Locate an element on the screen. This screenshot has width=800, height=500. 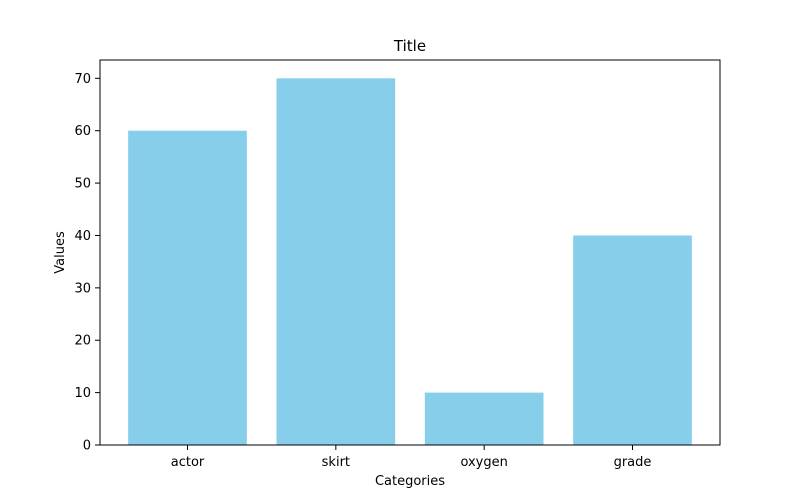
x-tick-label: grade is located at coordinates (633, 462).